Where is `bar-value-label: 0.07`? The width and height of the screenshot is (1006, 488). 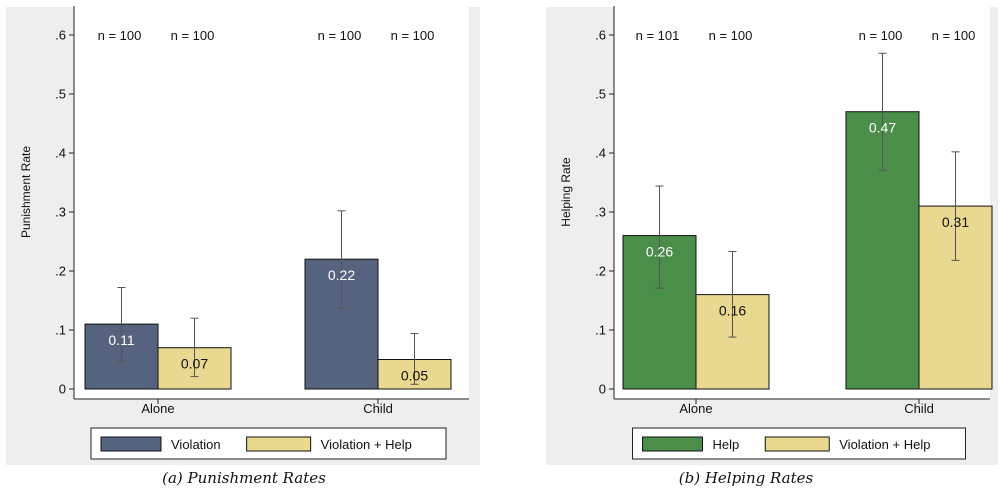
bar-value-label: 0.07 is located at coordinates (194, 364).